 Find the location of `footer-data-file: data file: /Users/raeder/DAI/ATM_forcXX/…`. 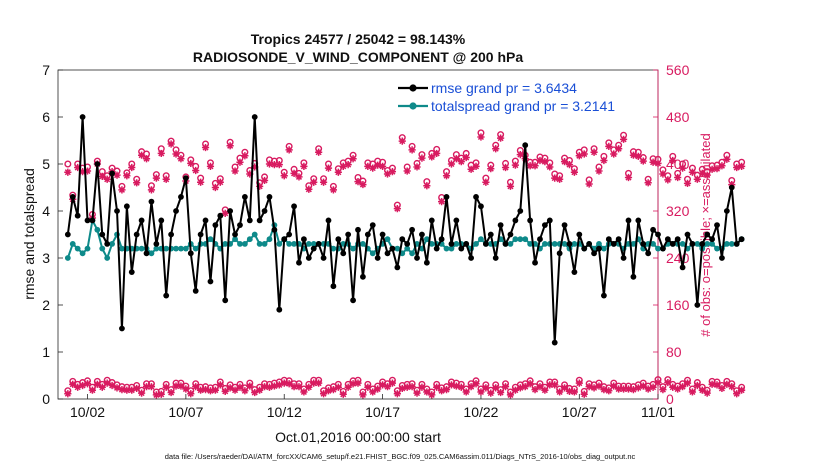

footer-data-file: data file: /Users/raeder/DAI/ATM_forcXX/… is located at coordinates (400, 456).